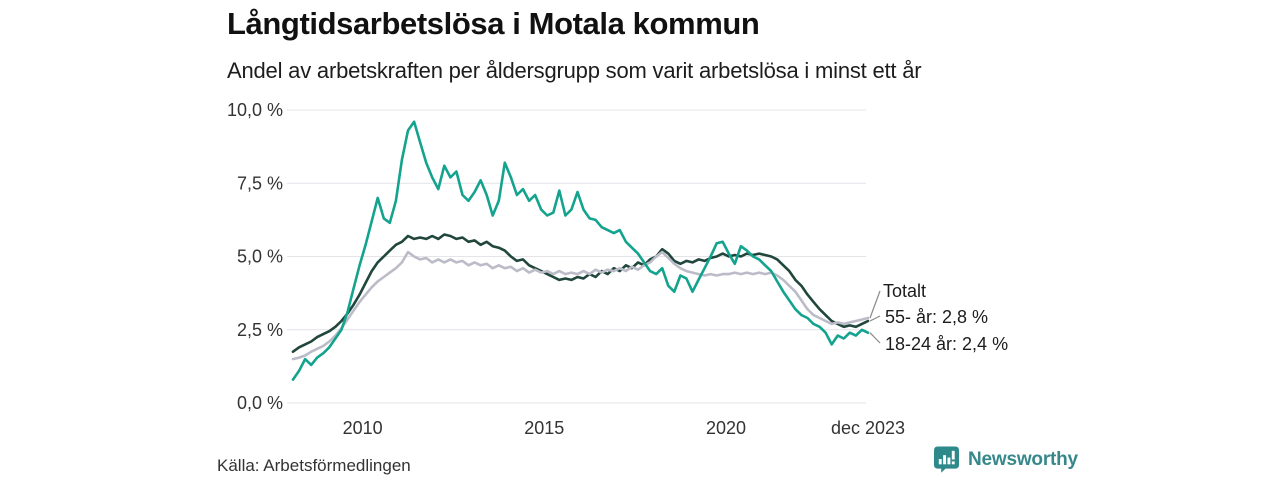  I want to click on x-tick-label: 2010, so click(363, 428).